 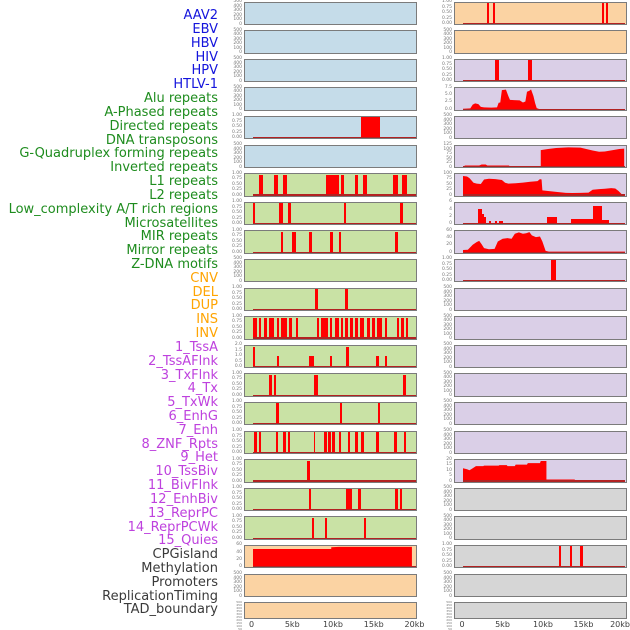 What do you see at coordinates (439, 615) in the screenshot?
I see `y-axis-ticks: 500450400350300250200150100500` at bounding box center [439, 615].